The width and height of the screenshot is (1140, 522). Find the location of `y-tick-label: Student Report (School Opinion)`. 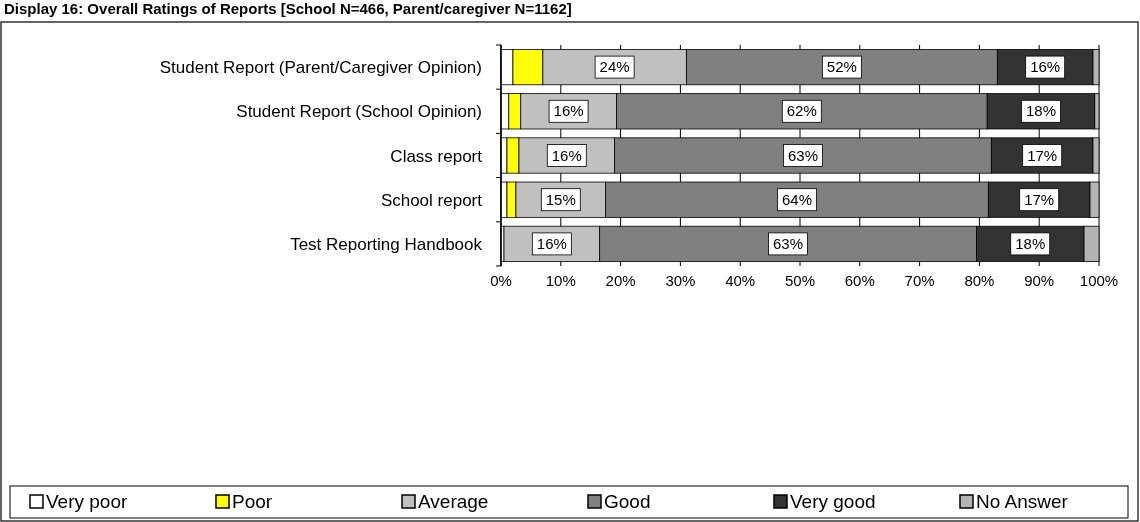

y-tick-label: Student Report (School Opinion) is located at coordinates (359, 112).